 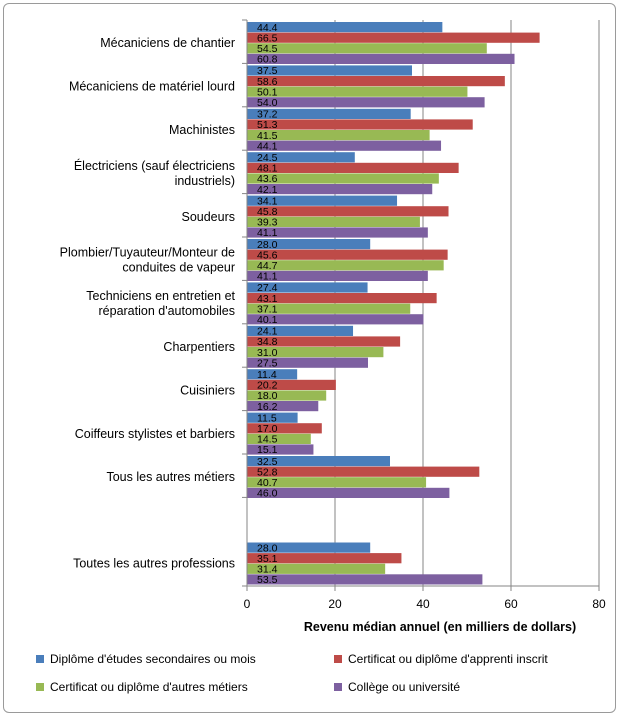 What do you see at coordinates (267, 71) in the screenshot?
I see `value-label-1-0: 37.5` at bounding box center [267, 71].